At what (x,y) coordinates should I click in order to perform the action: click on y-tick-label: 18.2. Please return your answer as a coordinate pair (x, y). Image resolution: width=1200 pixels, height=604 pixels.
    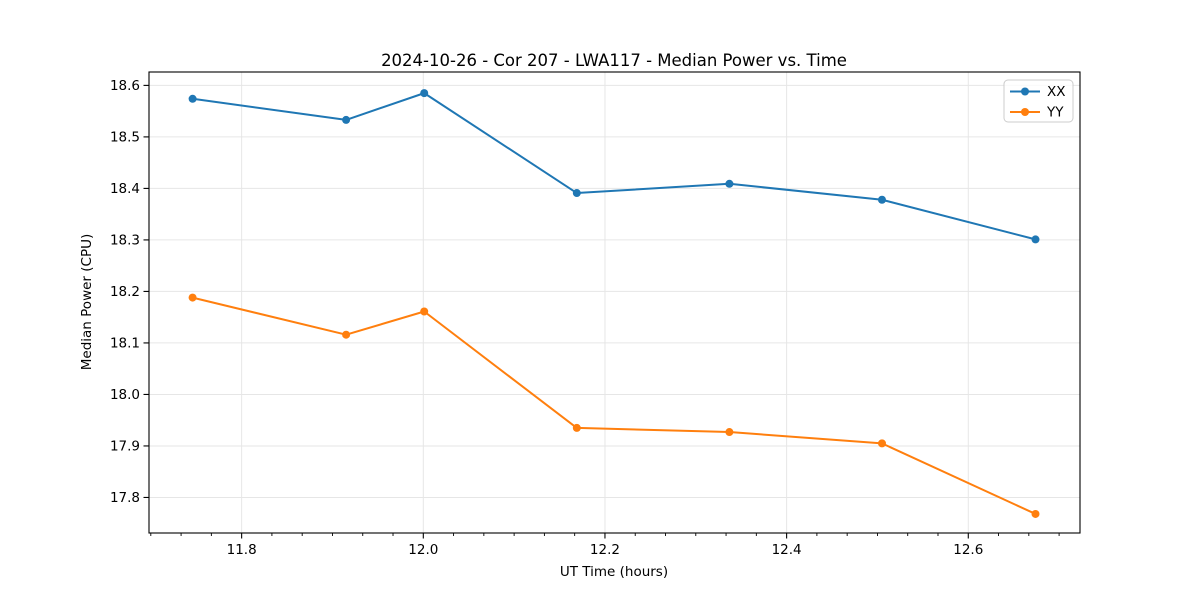
    Looking at the image, I should click on (125, 292).